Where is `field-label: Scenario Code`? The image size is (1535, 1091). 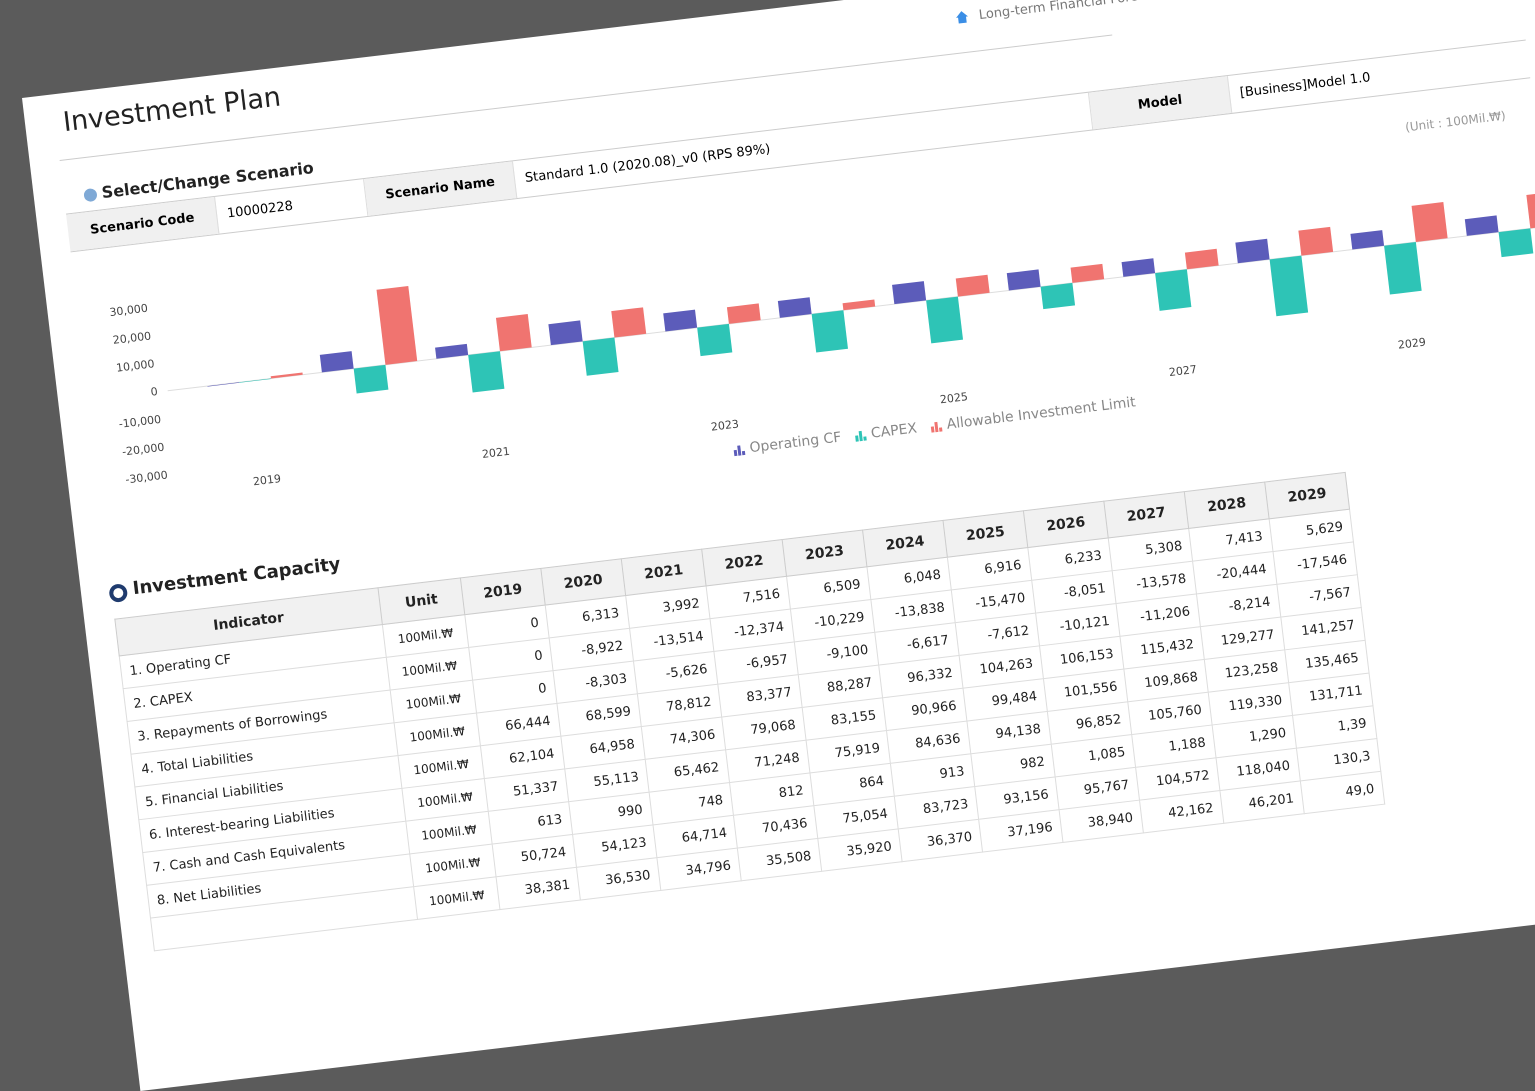
field-label: Scenario Code is located at coordinates (143, 224).